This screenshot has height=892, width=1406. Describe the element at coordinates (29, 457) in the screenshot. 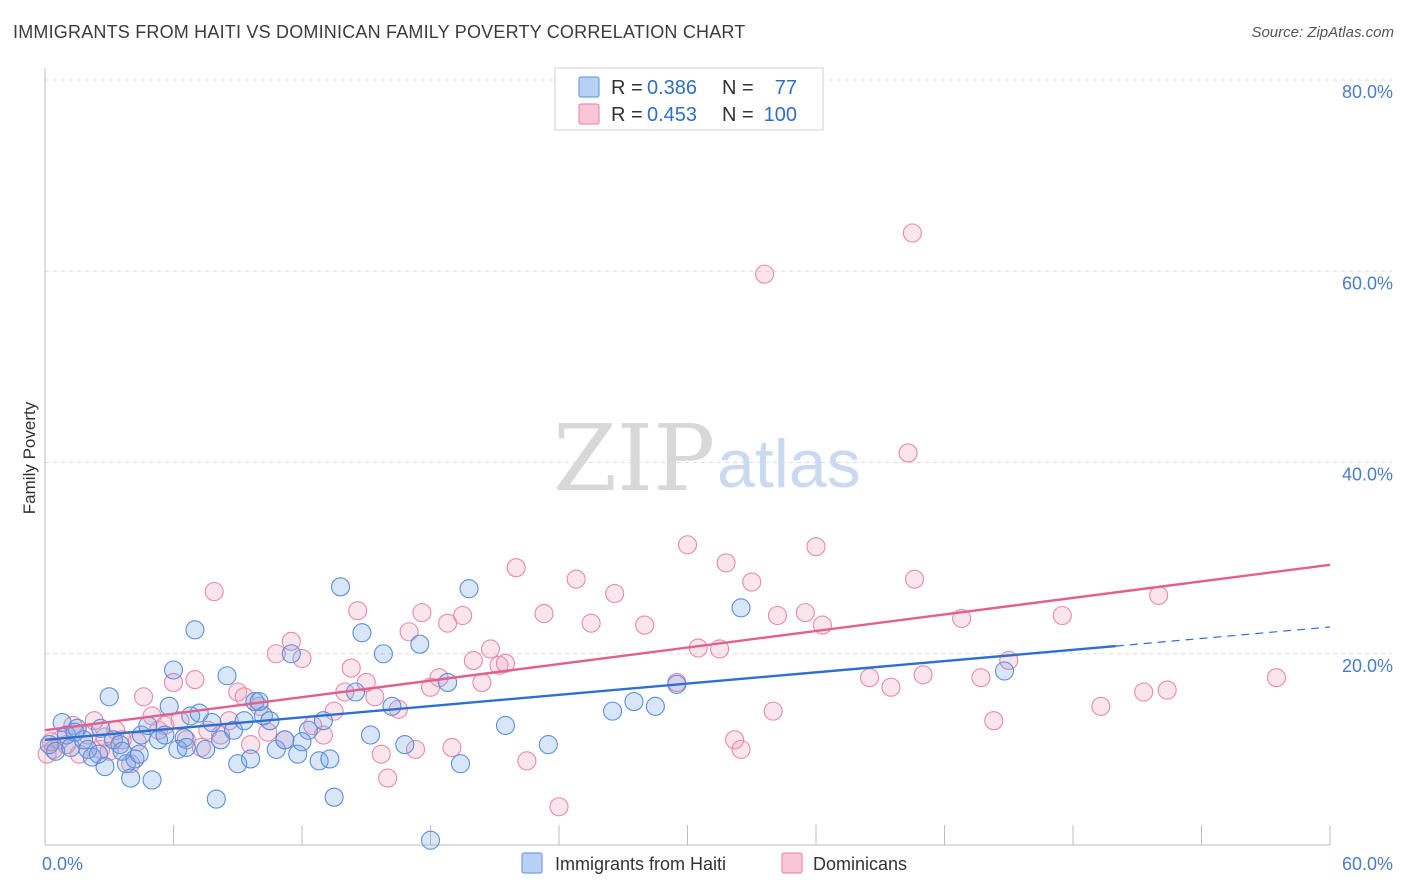

I see `y-axis-title: Family Poverty` at that location.